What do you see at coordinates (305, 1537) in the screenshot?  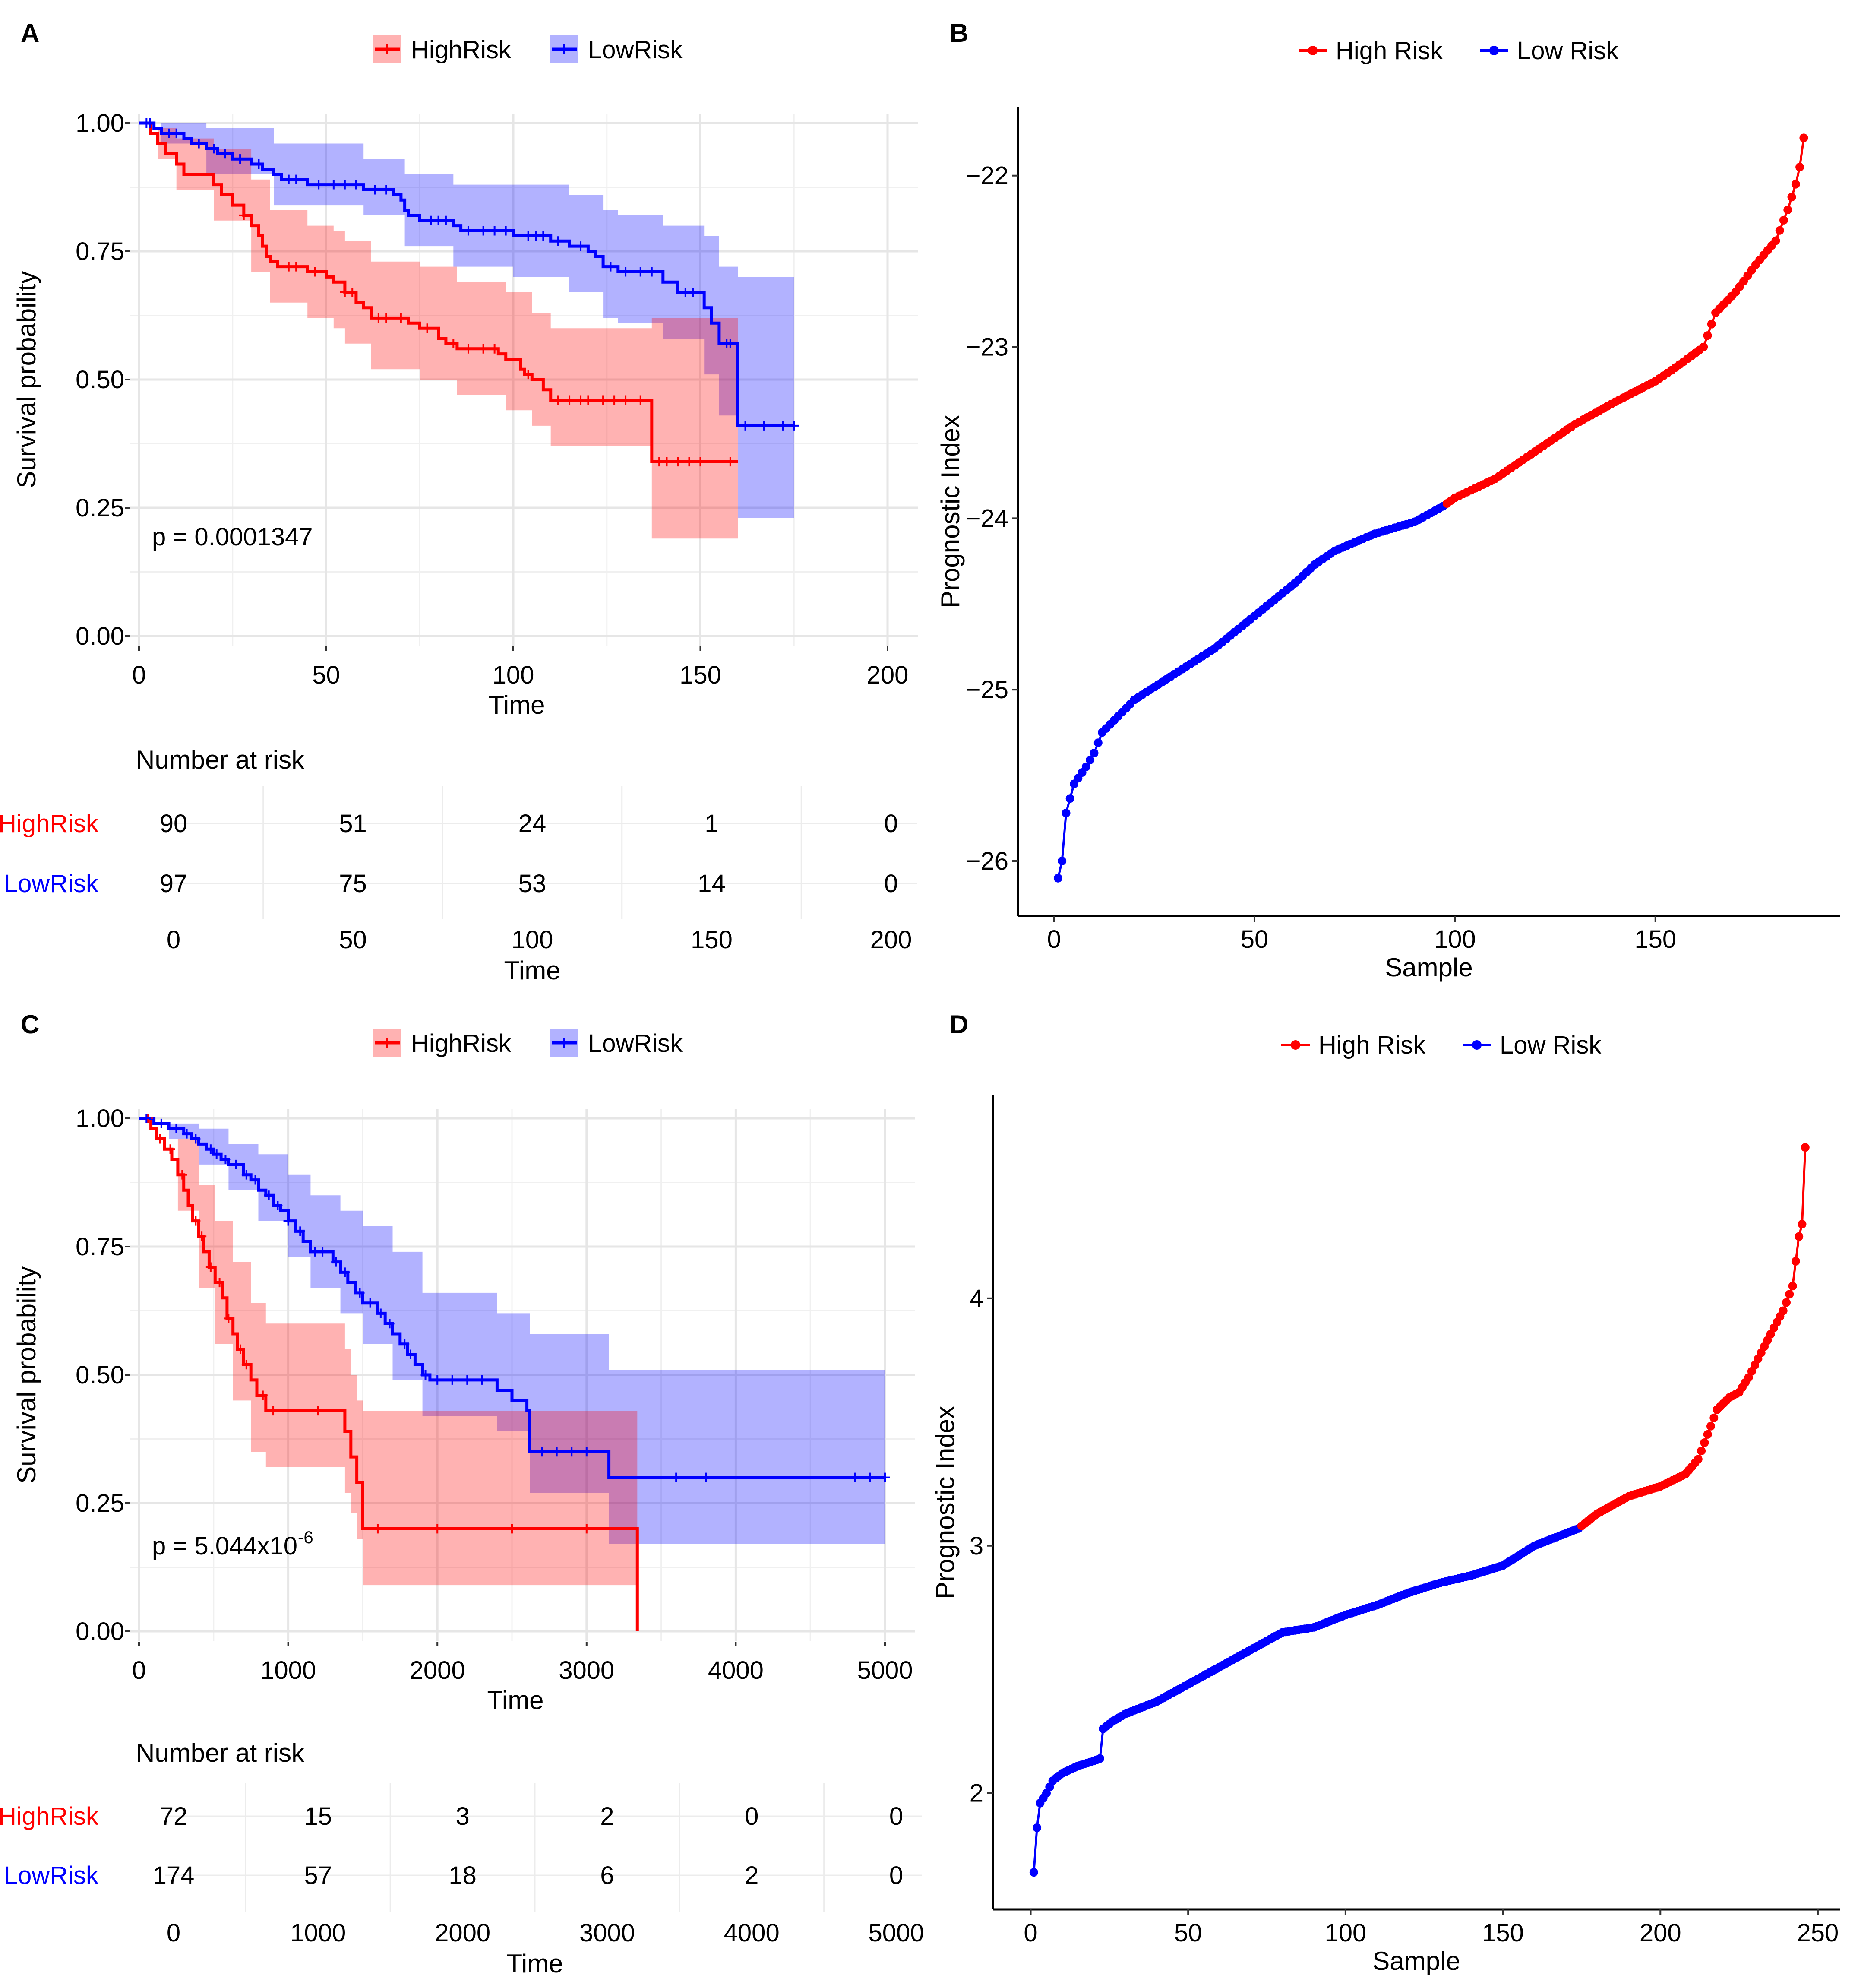 I see `p-value-exponent: -6` at bounding box center [305, 1537].